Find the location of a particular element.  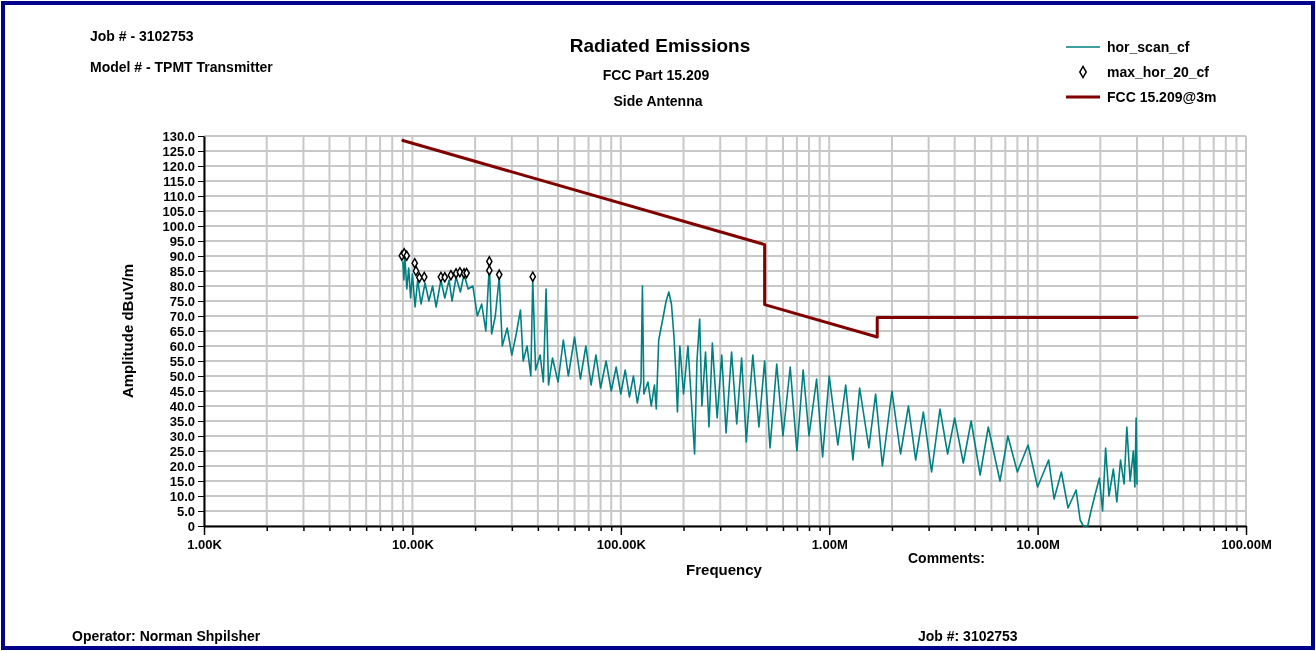

y-tick-label: 115.0 is located at coordinates (179, 181).